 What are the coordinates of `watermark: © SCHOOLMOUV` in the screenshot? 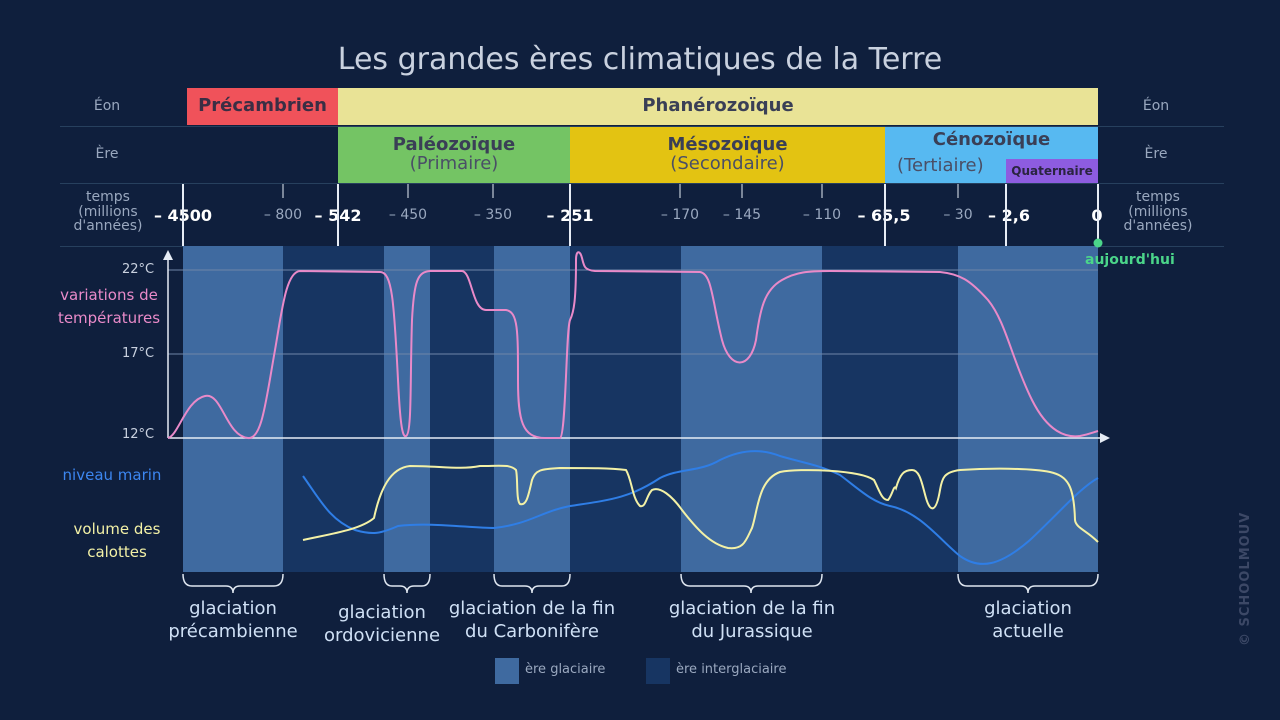 It's located at (1245, 578).